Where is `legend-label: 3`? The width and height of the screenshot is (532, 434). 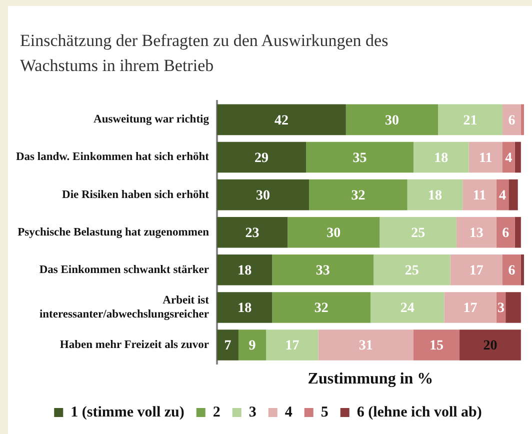 legend-label: 3 is located at coordinates (252, 412).